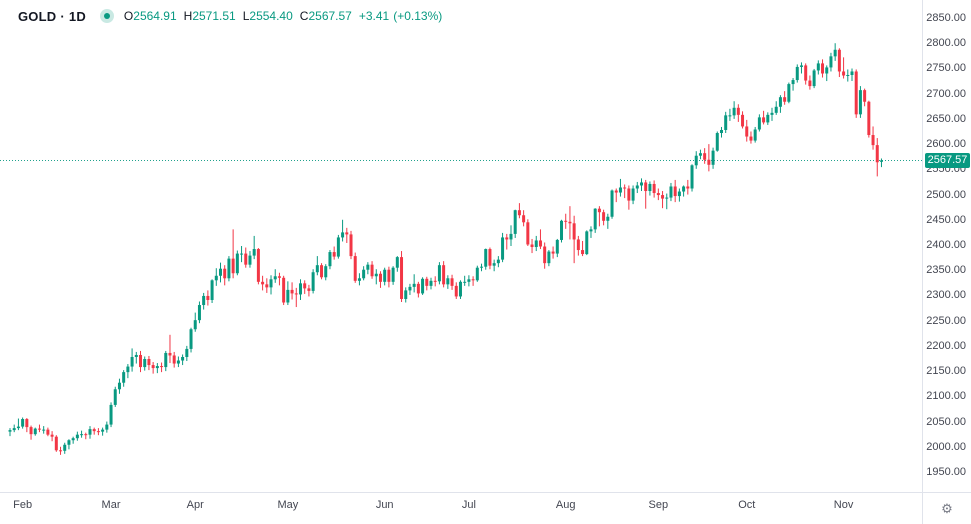 This screenshot has width=971, height=524. Describe the element at coordinates (946, 345) in the screenshot. I see `price-tick-label: 2200.00` at that location.